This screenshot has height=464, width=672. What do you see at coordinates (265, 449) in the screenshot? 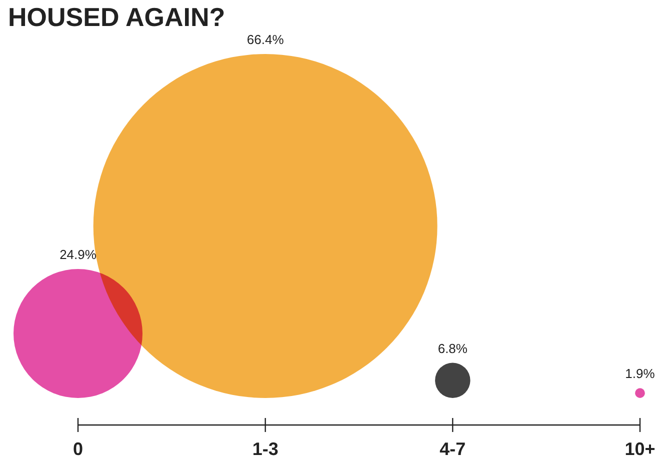
I see `category-label: 1-3` at bounding box center [265, 449].